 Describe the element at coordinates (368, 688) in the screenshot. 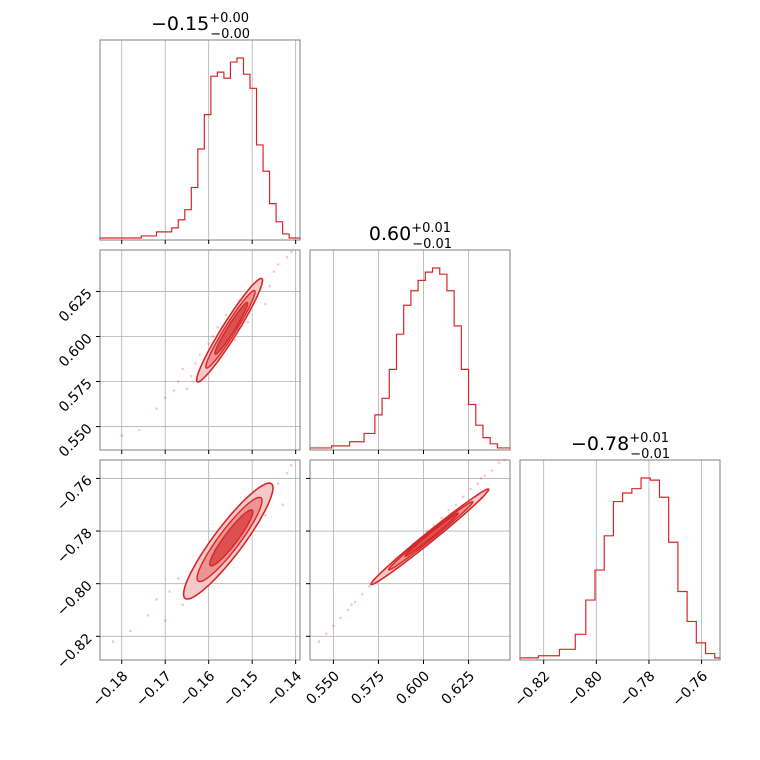

I see `x-tick-label: 0.575` at that location.